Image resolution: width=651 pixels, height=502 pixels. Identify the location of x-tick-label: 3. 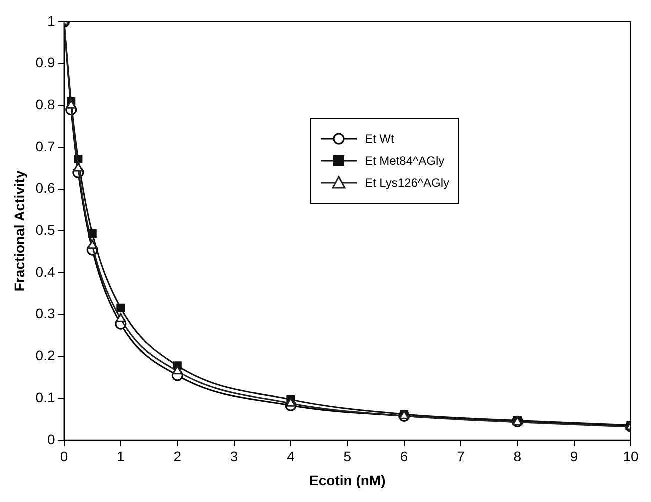
(234, 456).